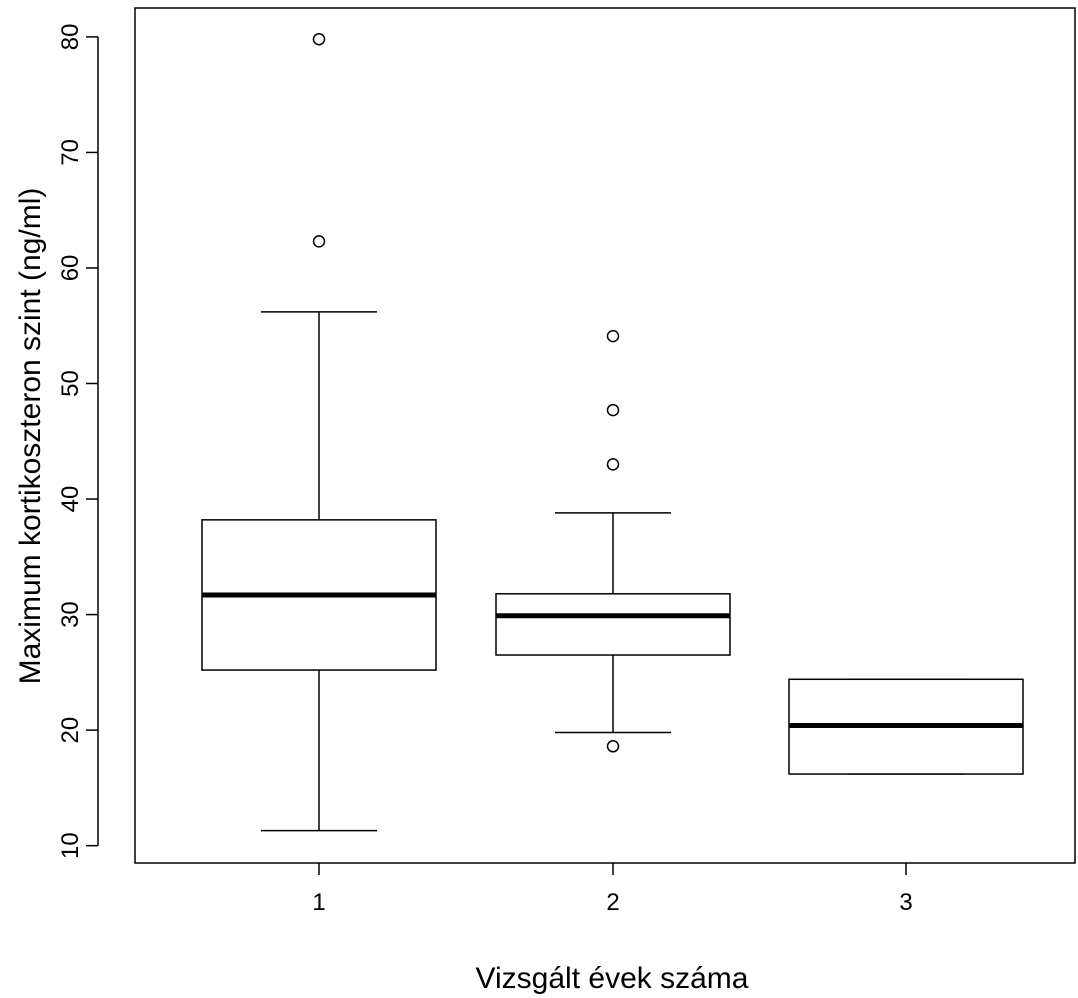  What do you see at coordinates (905, 902) in the screenshot?
I see `x-tick-label: 3` at bounding box center [905, 902].